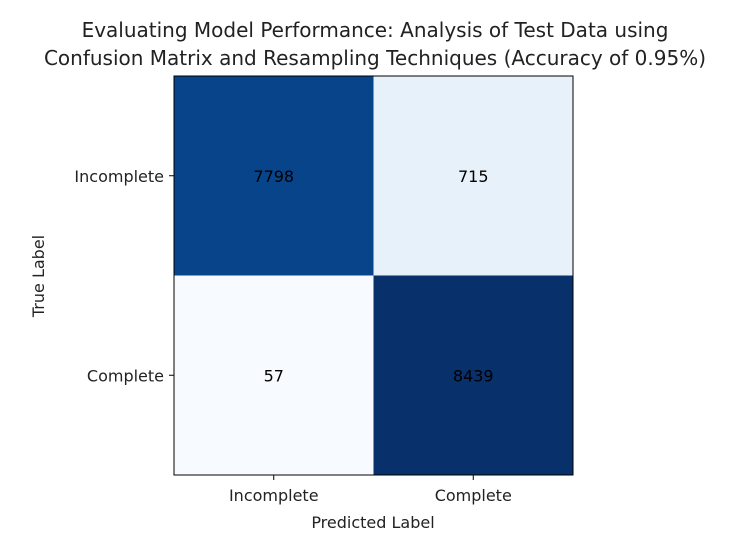 The image size is (750, 552). Describe the element at coordinates (372, 522) in the screenshot. I see `x-axis-label: Predicted Label` at that location.